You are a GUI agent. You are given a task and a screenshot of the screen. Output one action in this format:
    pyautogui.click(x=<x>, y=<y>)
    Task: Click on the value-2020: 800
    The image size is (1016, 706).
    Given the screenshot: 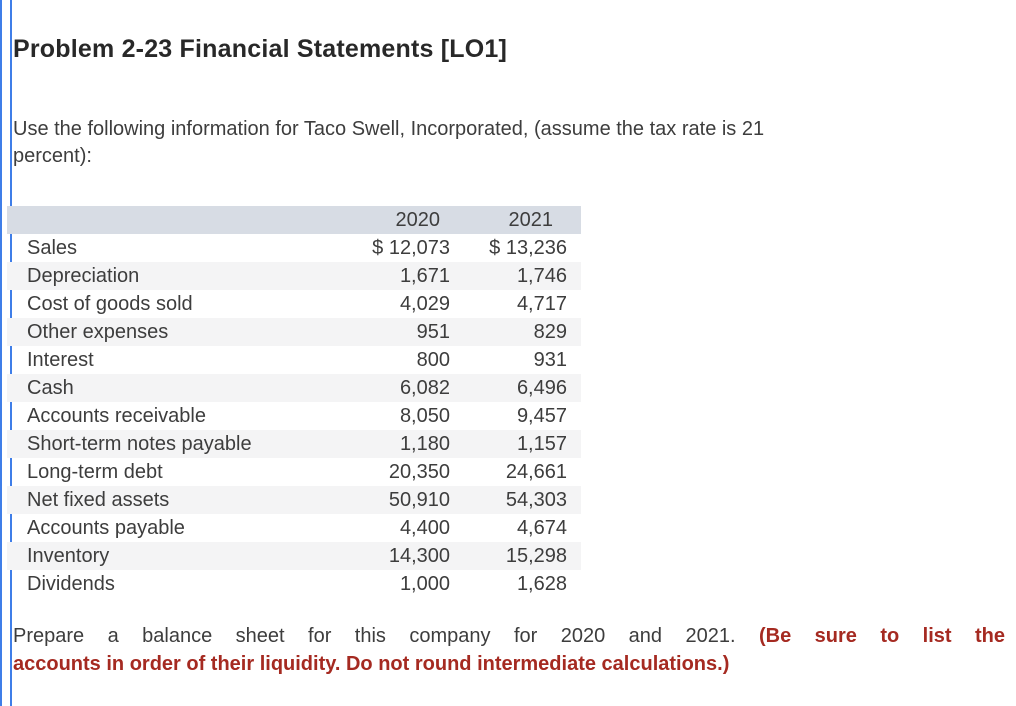 What is the action you would take?
    pyautogui.click(x=433, y=360)
    